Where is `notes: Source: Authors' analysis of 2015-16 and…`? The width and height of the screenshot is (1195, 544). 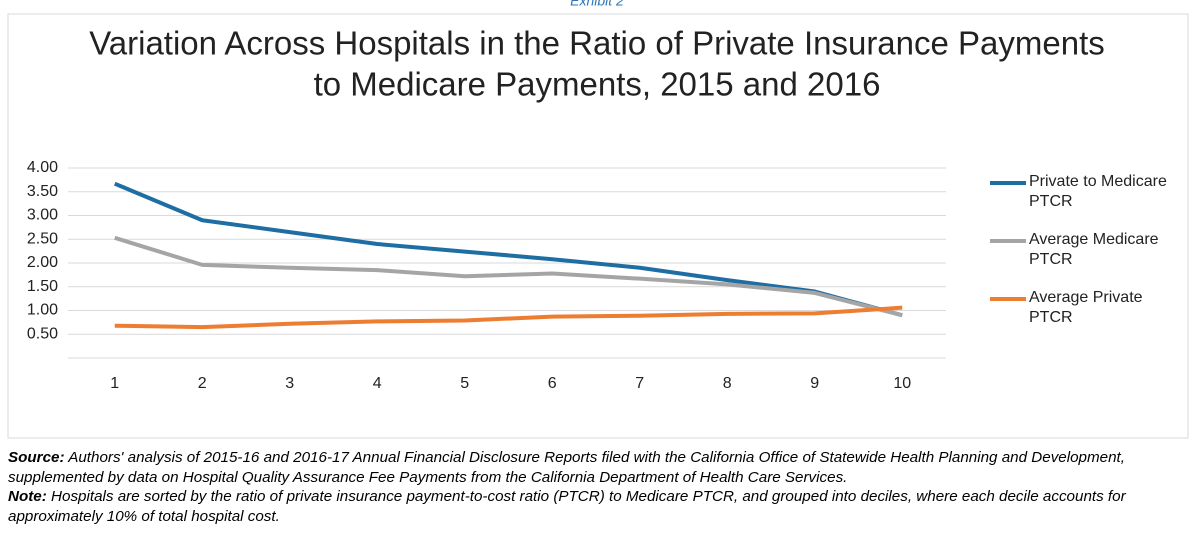
notes: Source: Authors' analysis of 2015-16 and… is located at coordinates (601, 487).